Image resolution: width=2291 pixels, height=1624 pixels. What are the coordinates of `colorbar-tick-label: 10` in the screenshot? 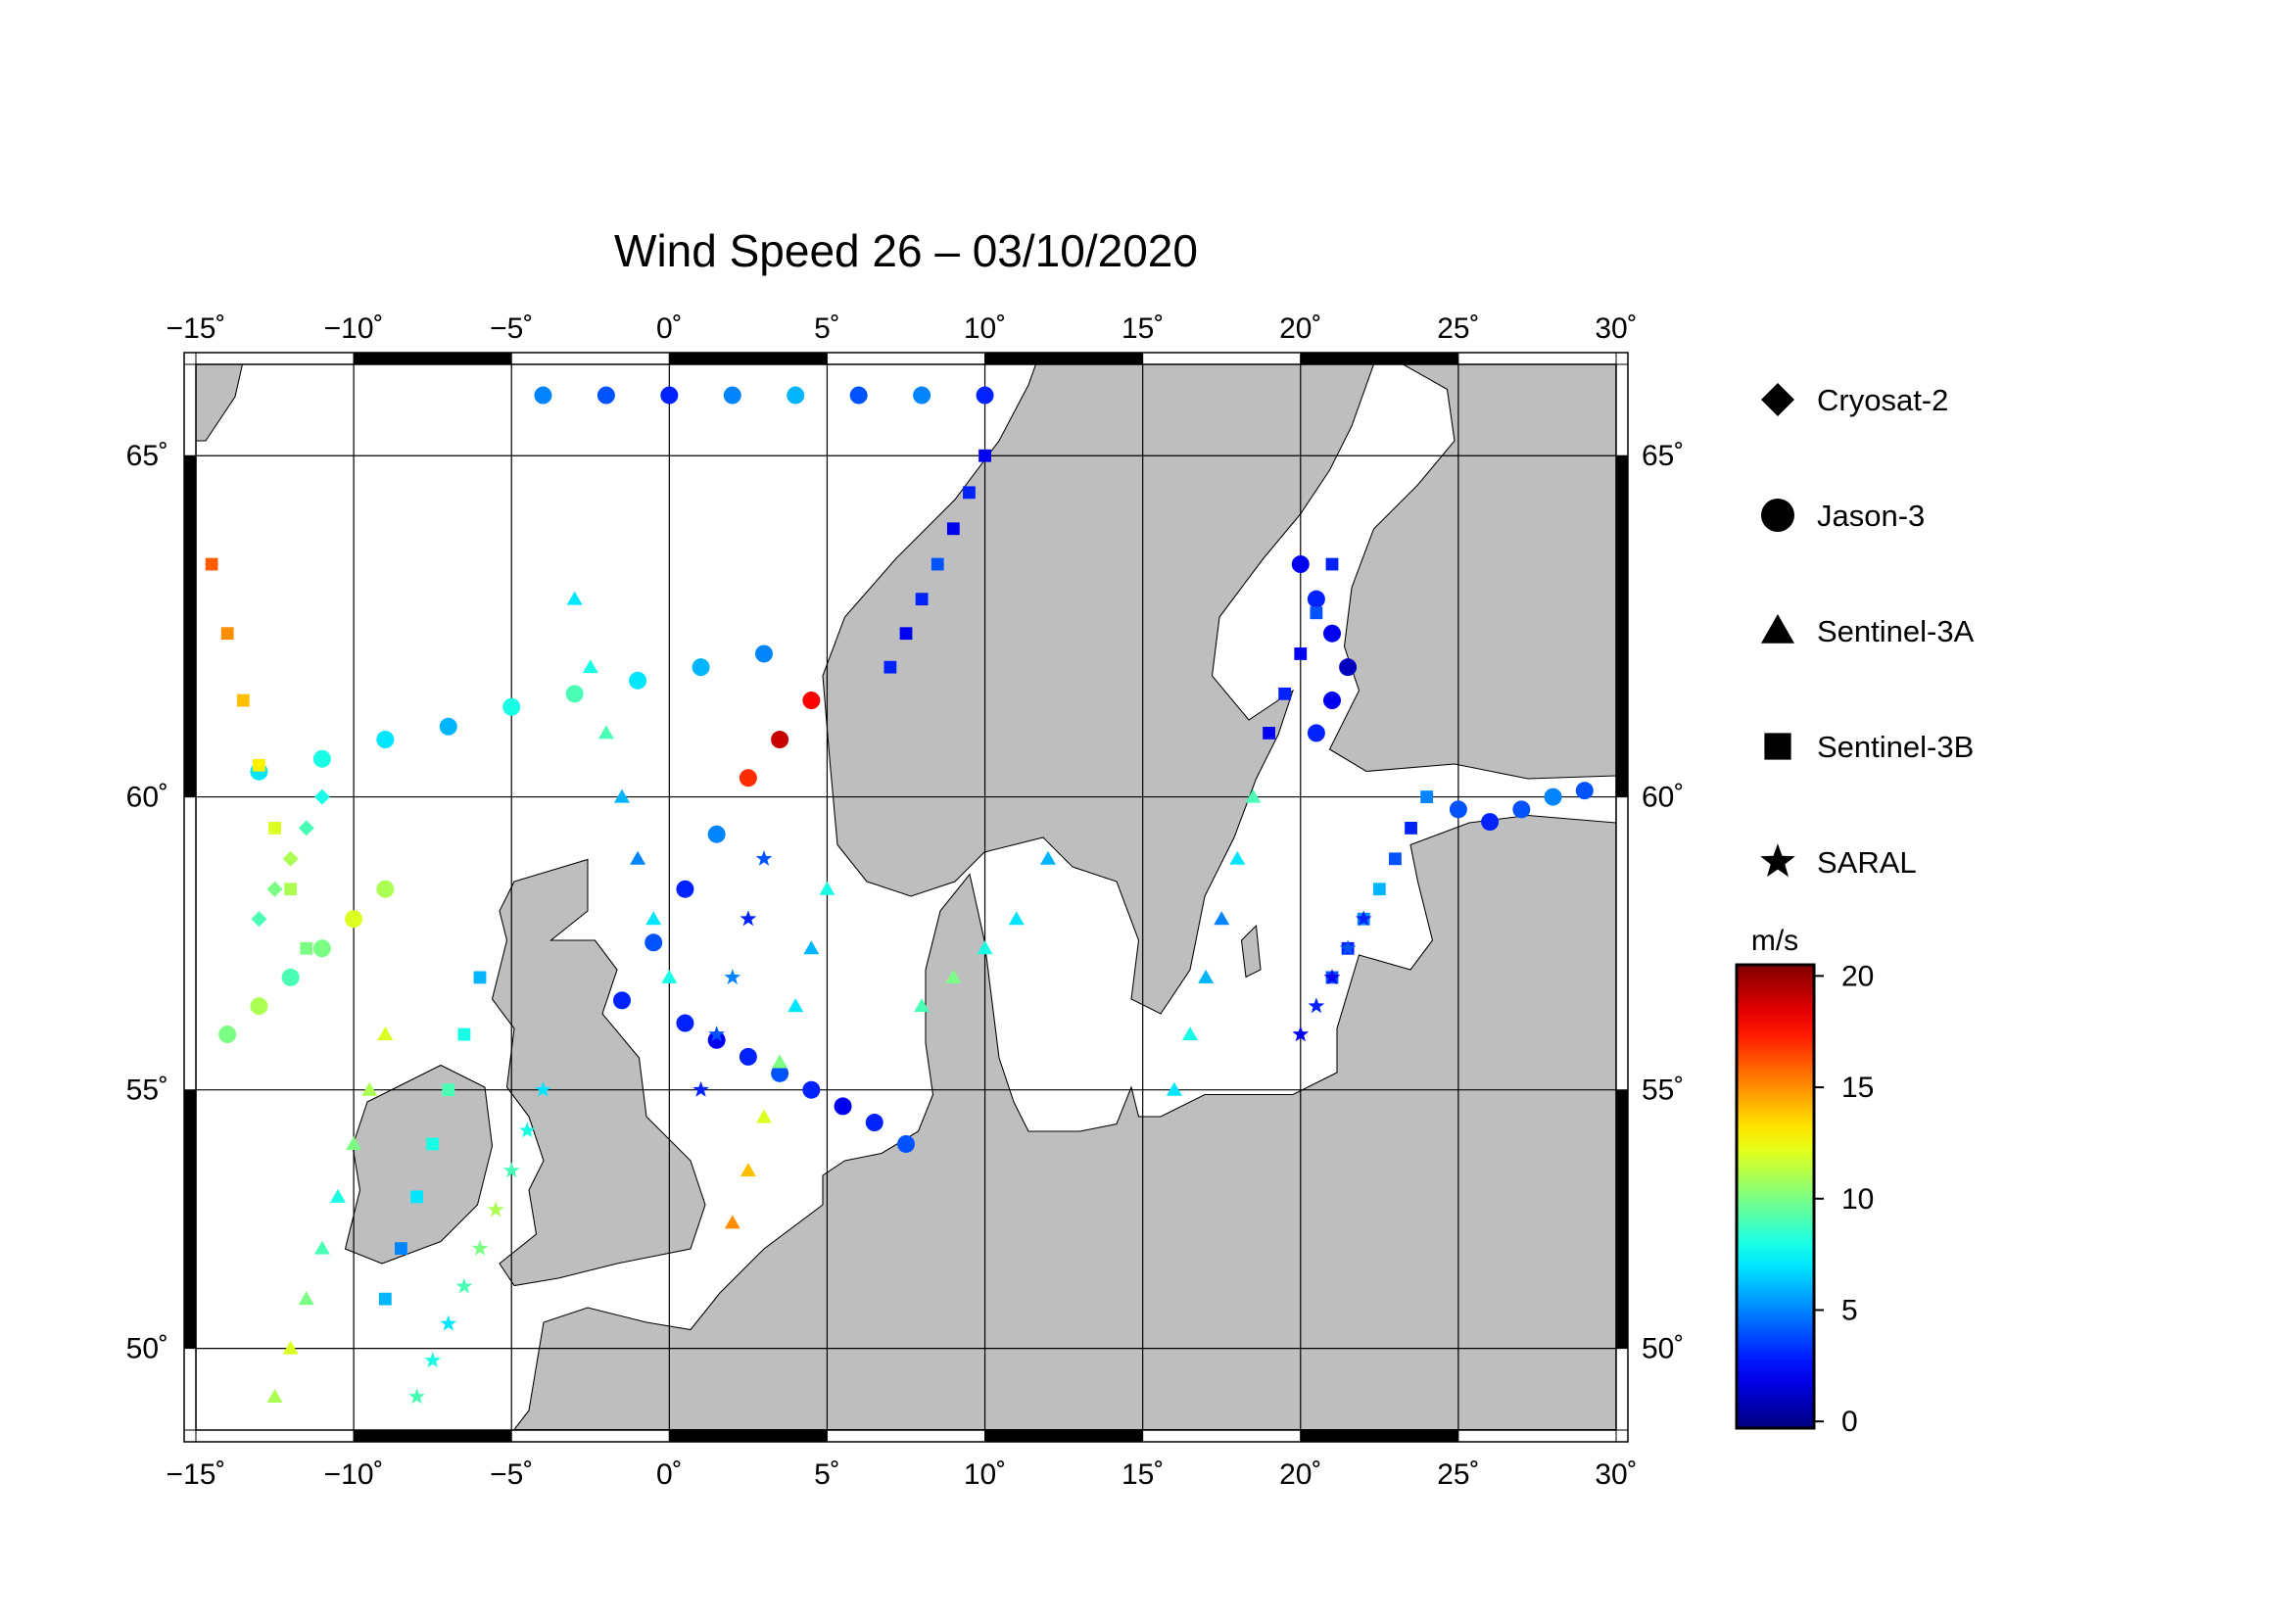 It's located at (1857, 1199).